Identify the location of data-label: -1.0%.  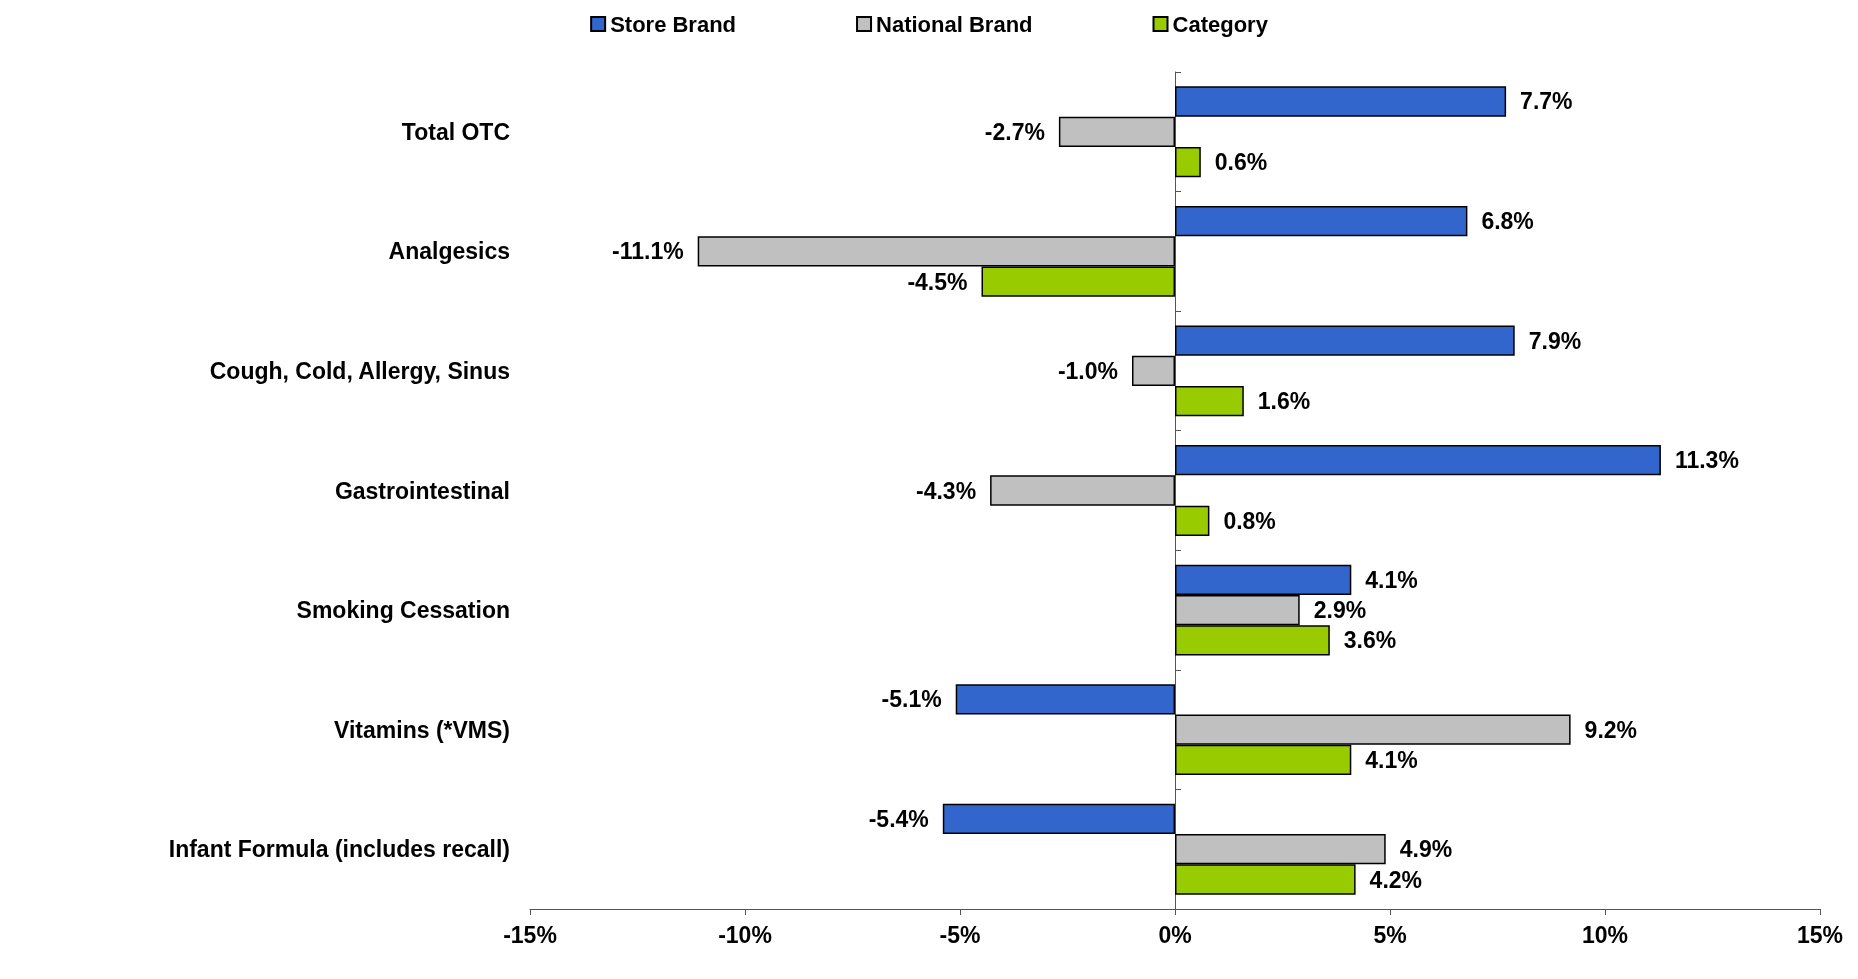
(1087, 370).